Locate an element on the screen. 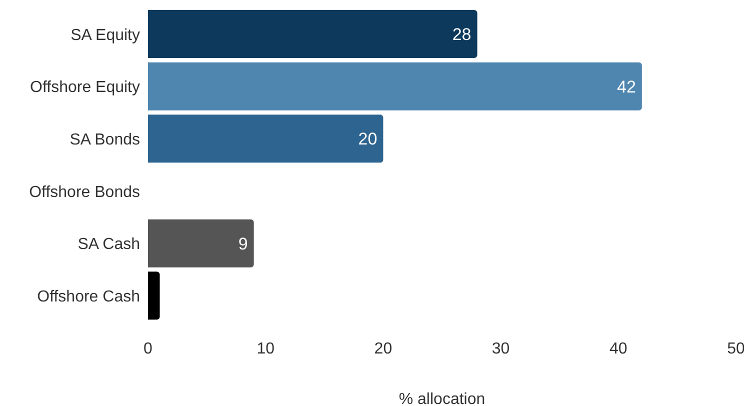  x-tick-label: 30 is located at coordinates (501, 349).